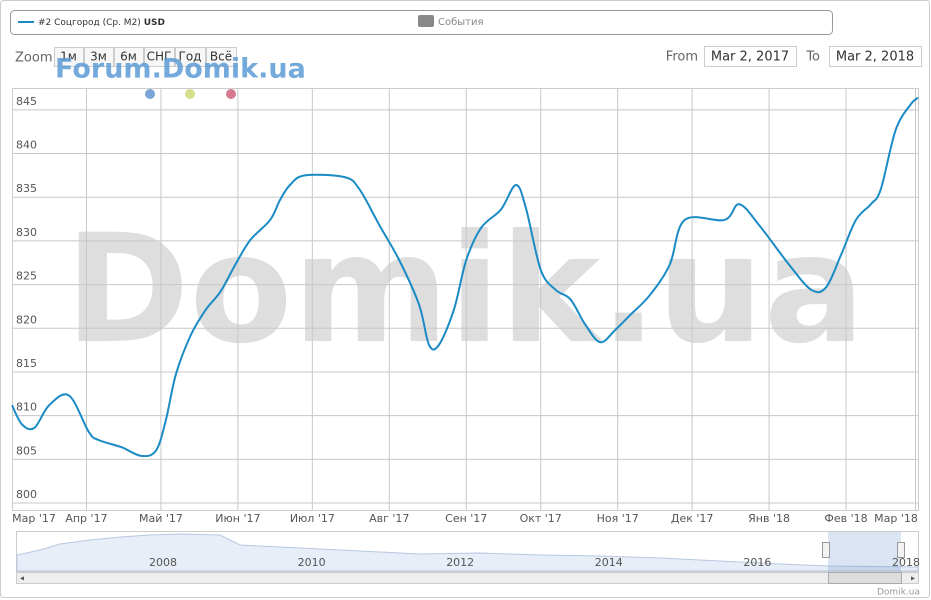  What do you see at coordinates (26, 232) in the screenshot?
I see `y-tick-label: 830` at bounding box center [26, 232].